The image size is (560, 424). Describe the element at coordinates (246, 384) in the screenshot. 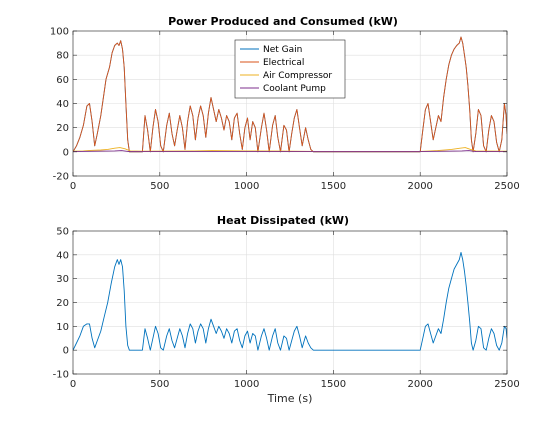

I see `heat-x-tick-label: 1000` at that location.